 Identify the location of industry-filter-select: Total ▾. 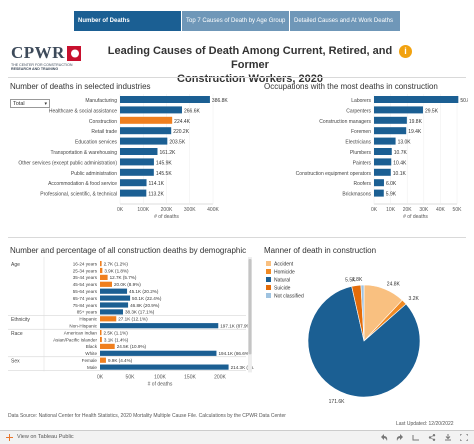
(30, 103).